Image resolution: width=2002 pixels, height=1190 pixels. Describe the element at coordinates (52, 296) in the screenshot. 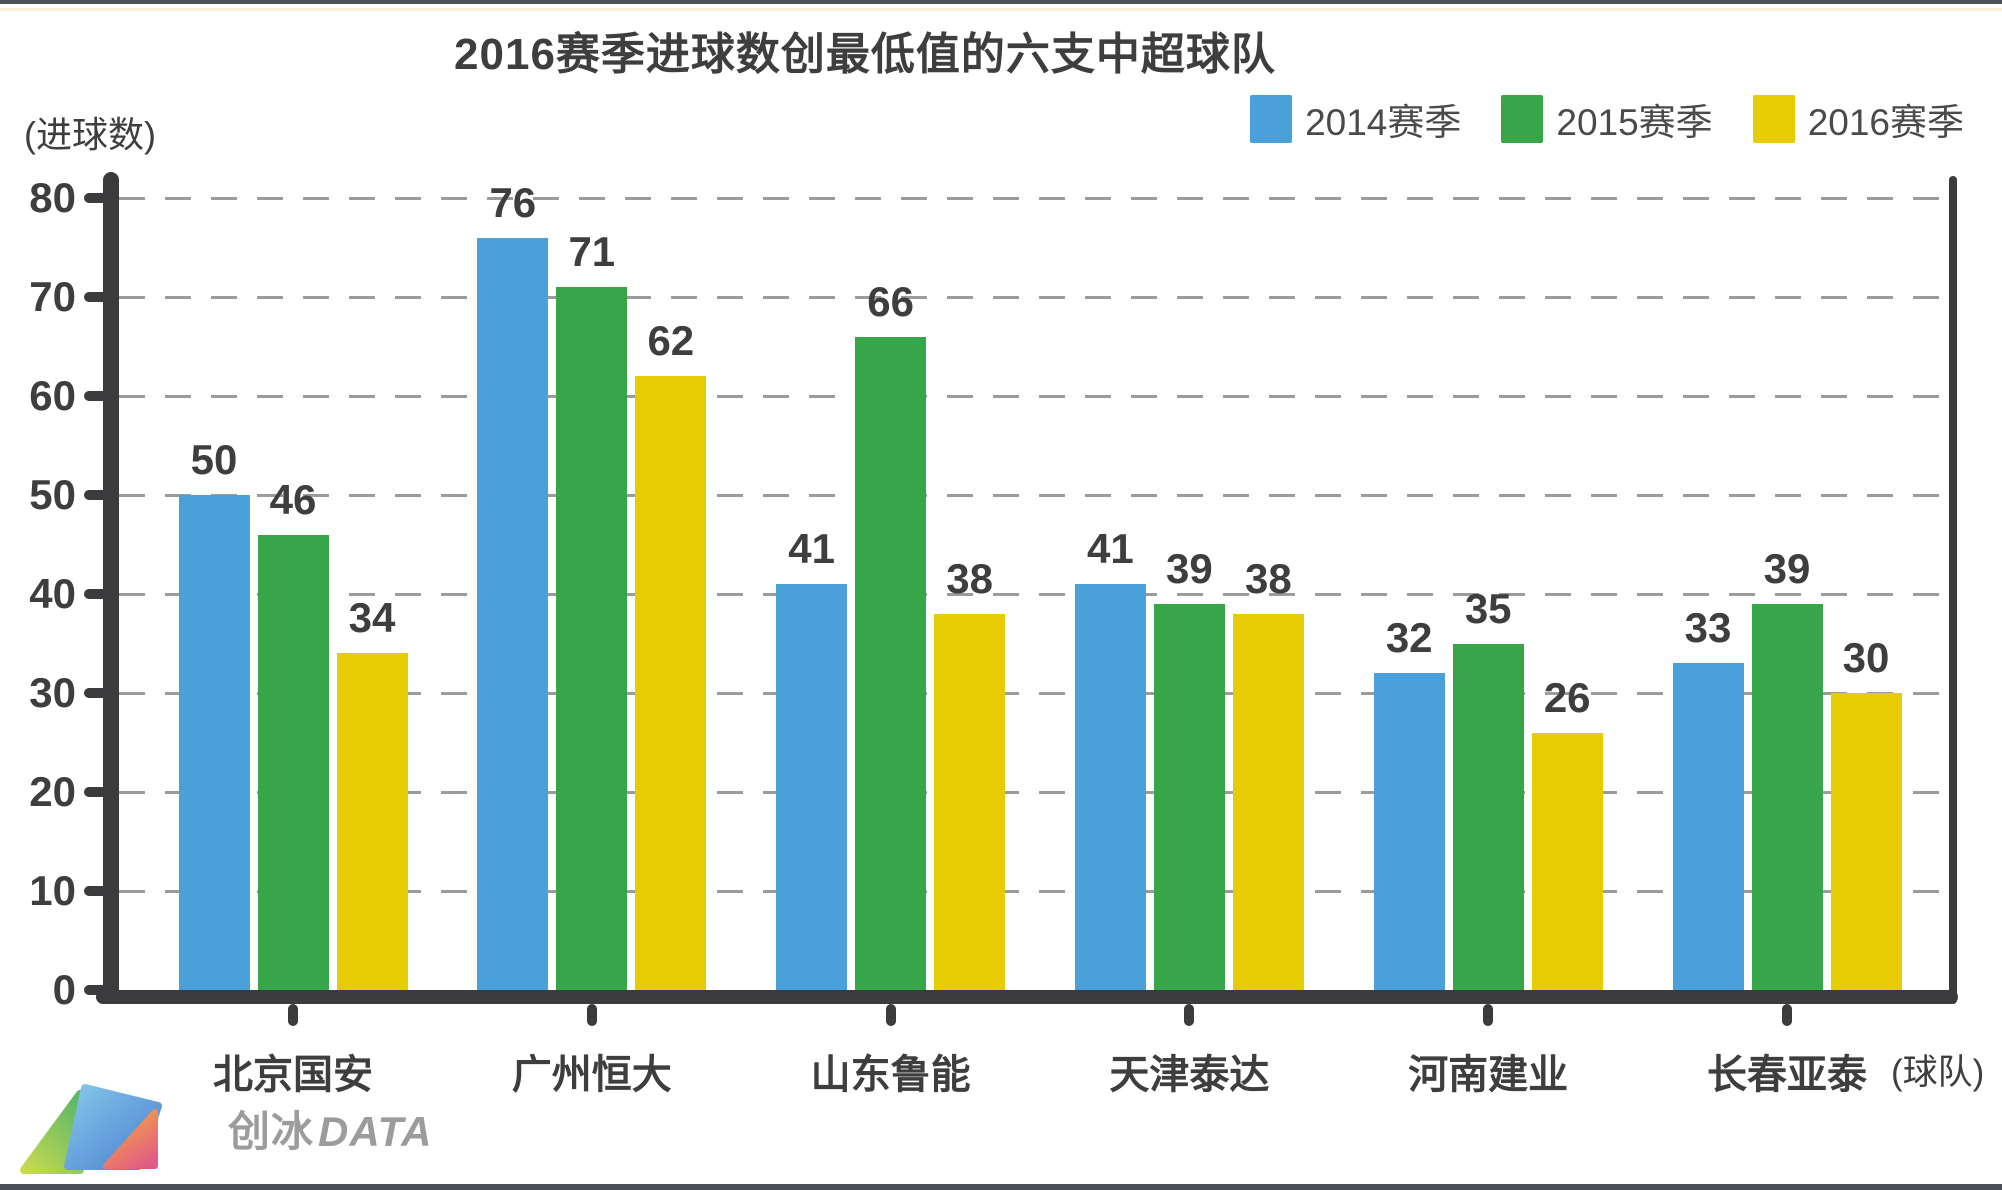

I see `y-axis-tick-label: 70` at that location.